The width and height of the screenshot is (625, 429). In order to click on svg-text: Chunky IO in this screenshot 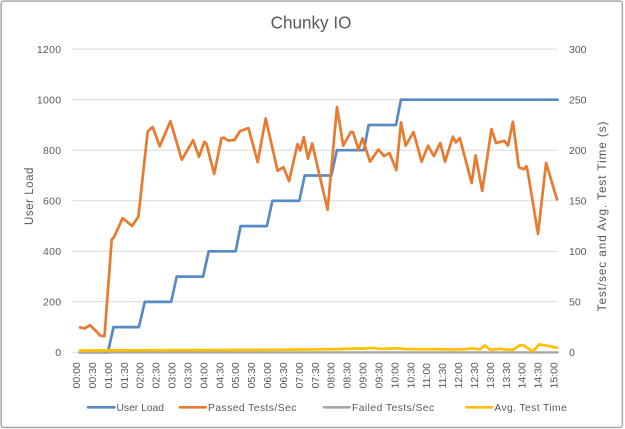, I will do `click(311, 22)`.